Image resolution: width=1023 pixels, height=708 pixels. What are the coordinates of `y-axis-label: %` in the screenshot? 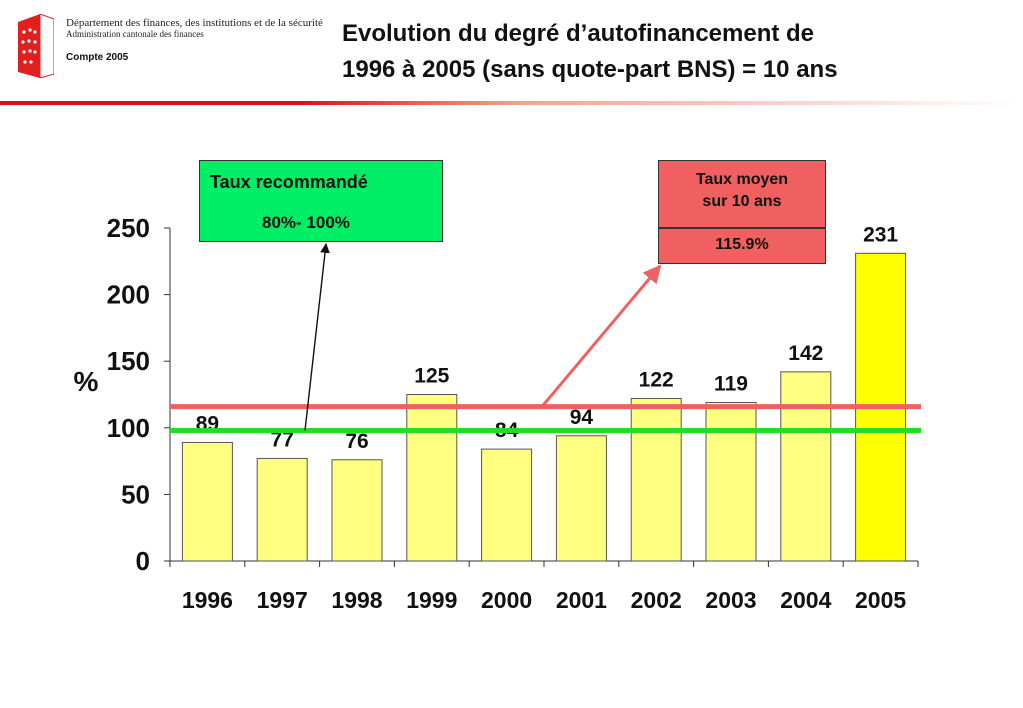 It's located at (86, 381).